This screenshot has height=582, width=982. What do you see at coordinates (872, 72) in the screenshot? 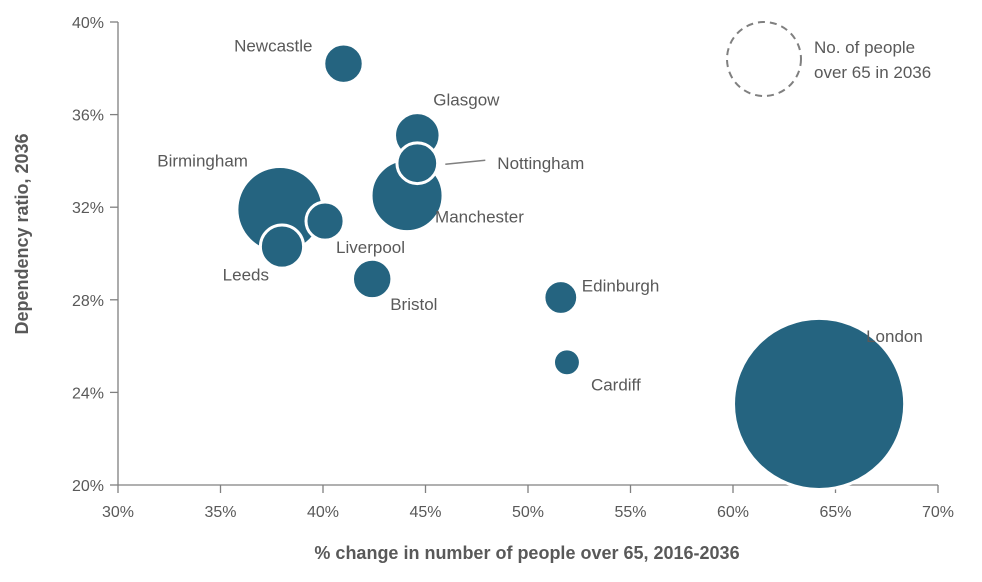
I see `legend-text-line-2: over 65 in 2036` at bounding box center [872, 72].